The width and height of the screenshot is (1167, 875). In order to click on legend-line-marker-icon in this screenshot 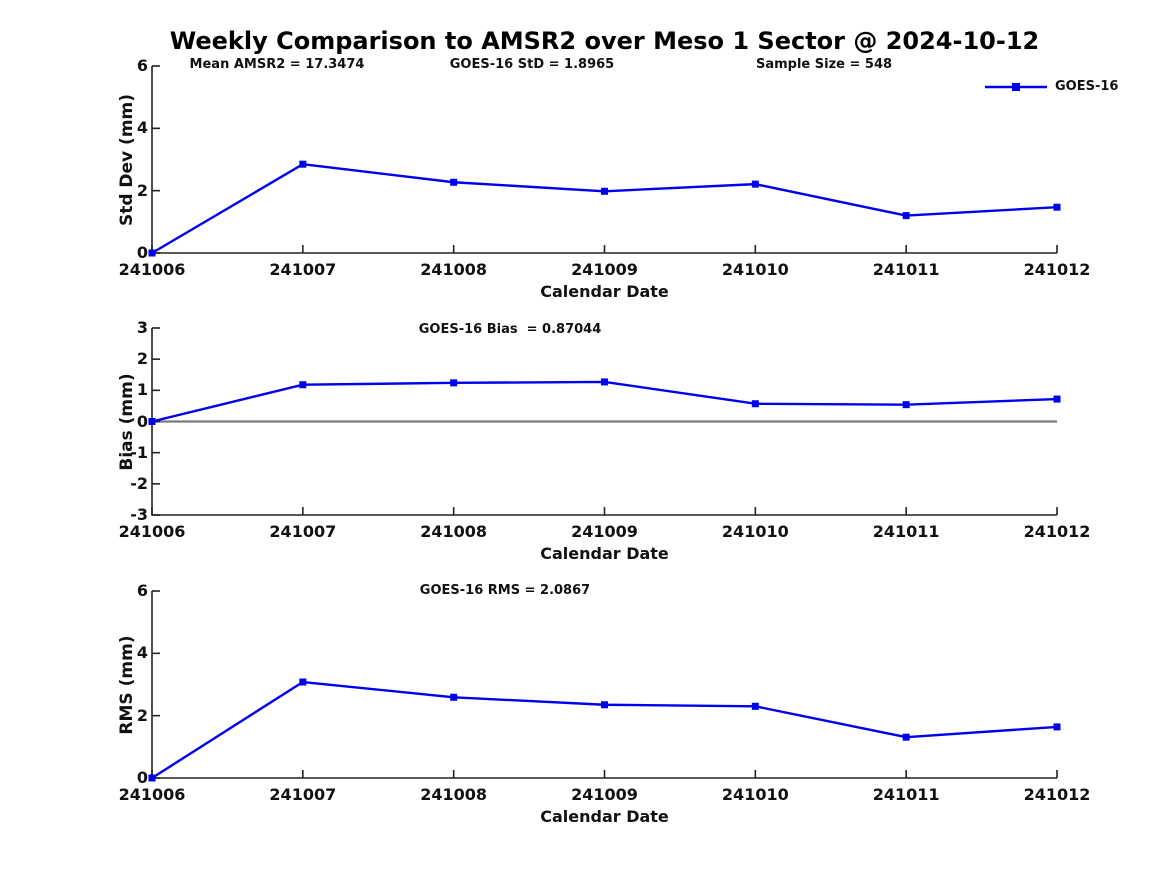, I will do `click(1016, 86)`.